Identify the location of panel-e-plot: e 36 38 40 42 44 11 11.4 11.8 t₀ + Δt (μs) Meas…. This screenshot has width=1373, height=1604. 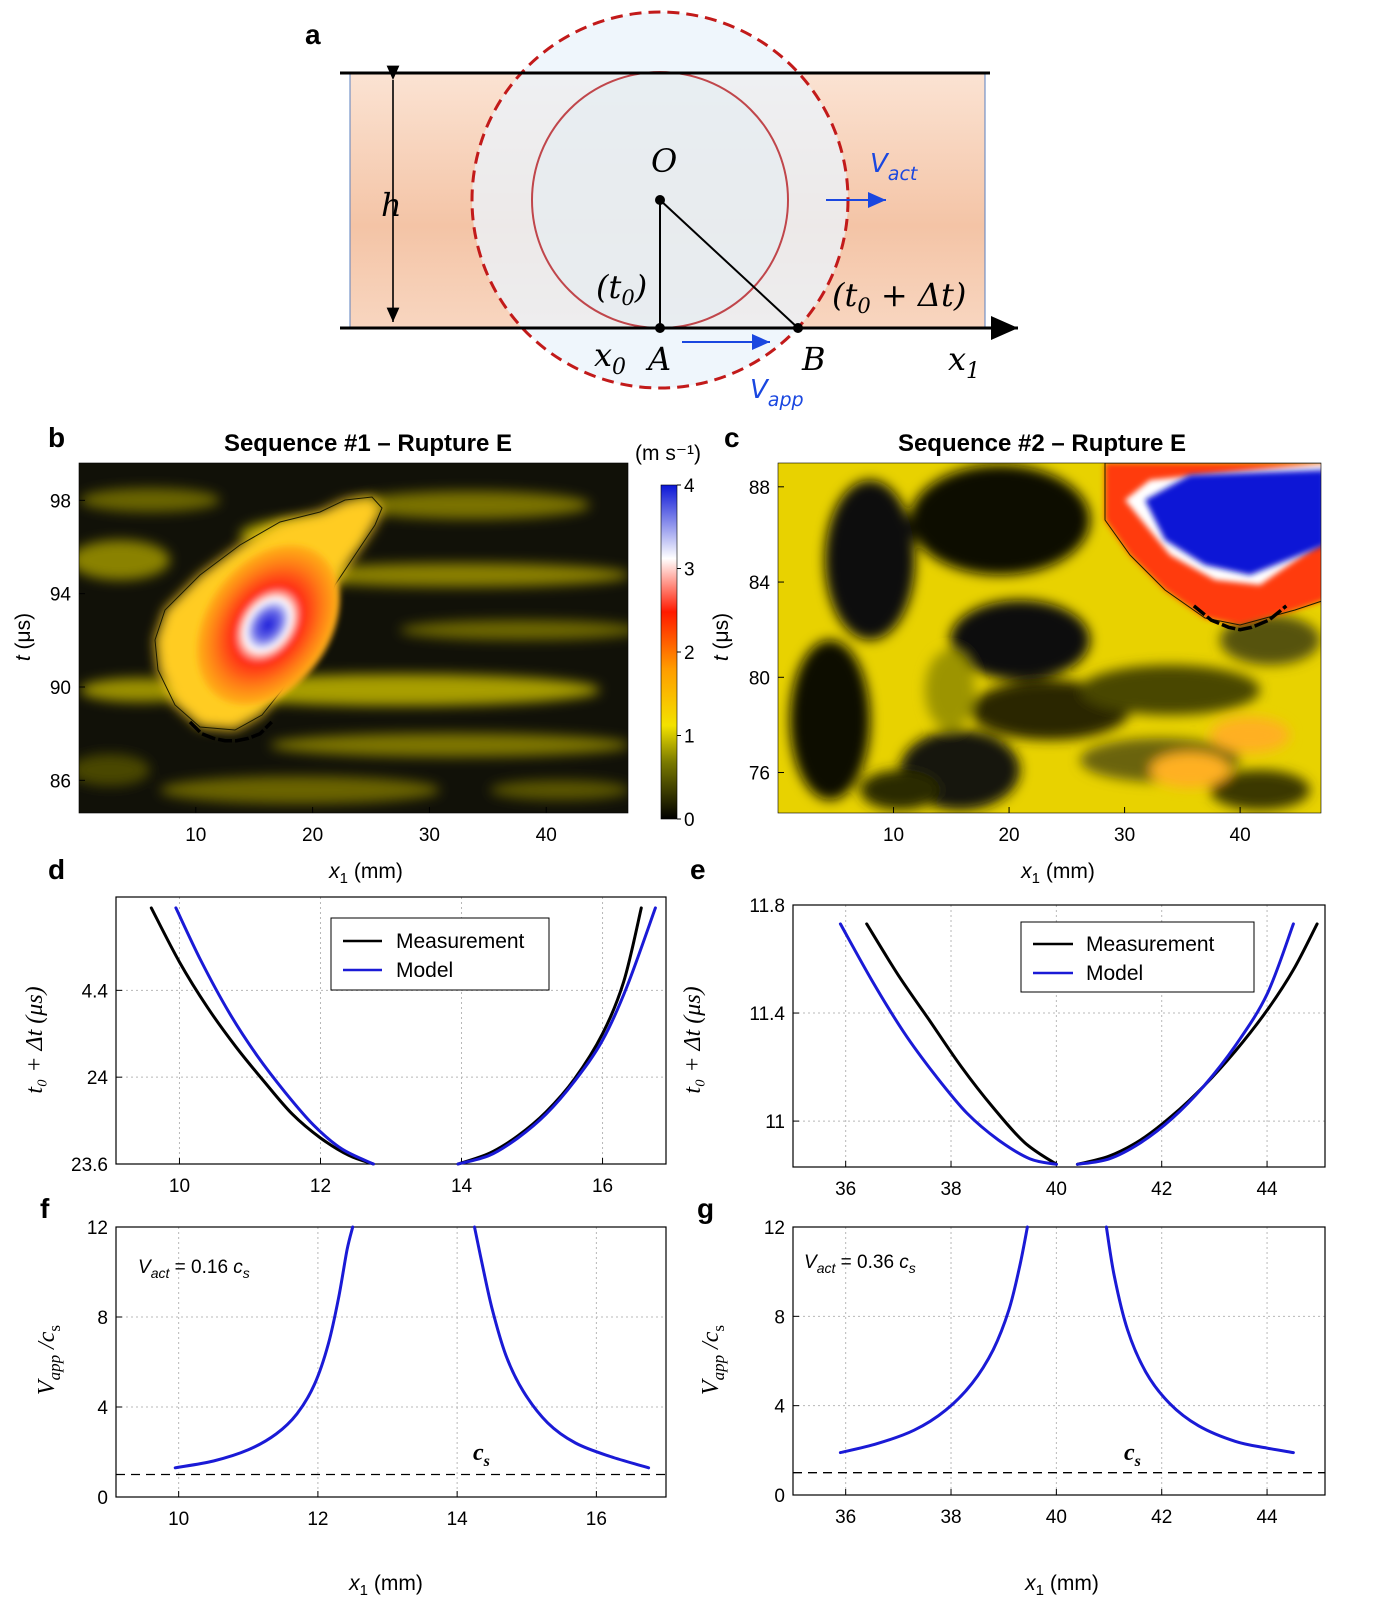
(1003, 1027).